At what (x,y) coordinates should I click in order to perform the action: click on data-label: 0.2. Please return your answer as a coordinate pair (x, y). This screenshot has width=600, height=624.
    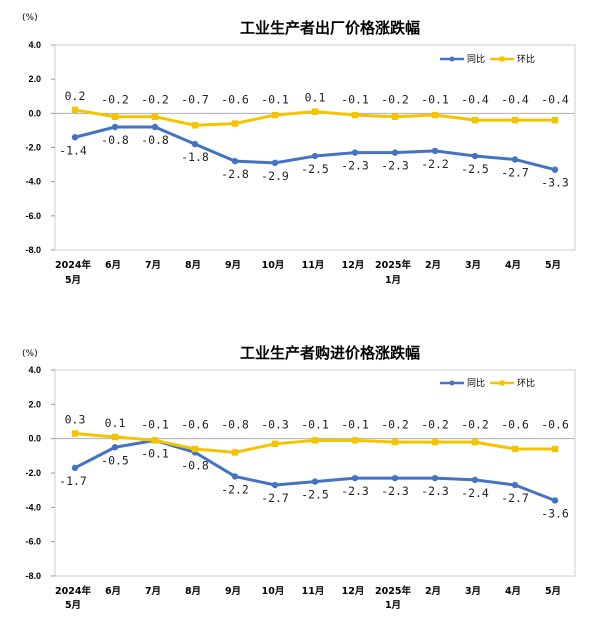
    Looking at the image, I should click on (75, 96).